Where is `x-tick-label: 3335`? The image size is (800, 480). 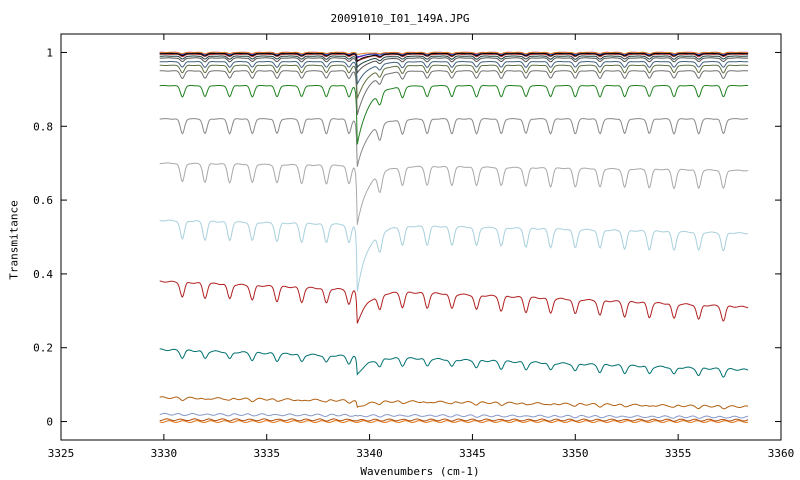
x-tick-label: 3335 is located at coordinates (266, 453).